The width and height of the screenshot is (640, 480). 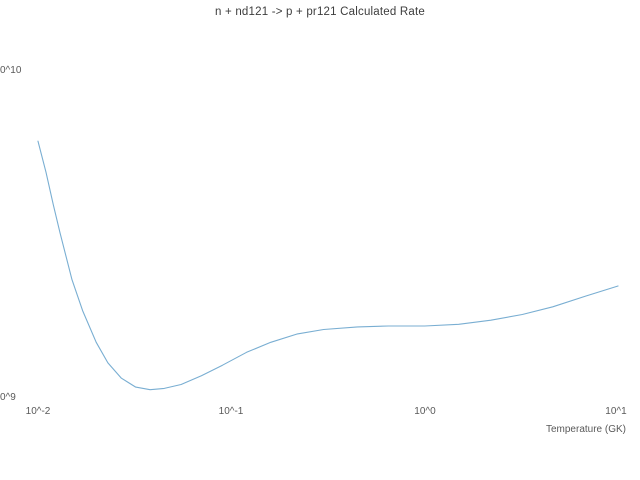 I want to click on chart-title: n + nd121 -> p + pr121 Calculated Rate, so click(x=320, y=12).